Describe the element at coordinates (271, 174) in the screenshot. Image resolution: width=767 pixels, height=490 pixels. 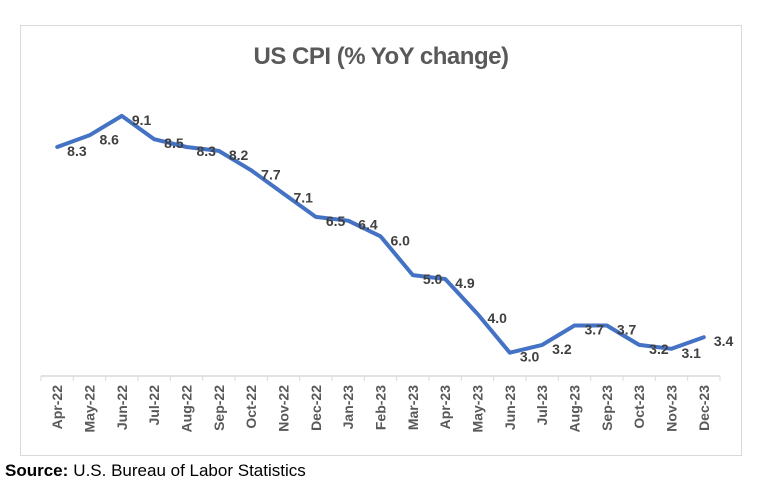
I see `data-label: 7.7` at that location.